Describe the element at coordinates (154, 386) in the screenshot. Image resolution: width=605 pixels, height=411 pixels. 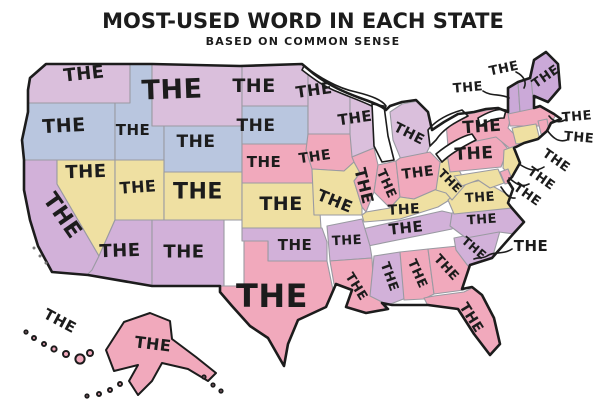
I see `aleutian-islands` at that location.